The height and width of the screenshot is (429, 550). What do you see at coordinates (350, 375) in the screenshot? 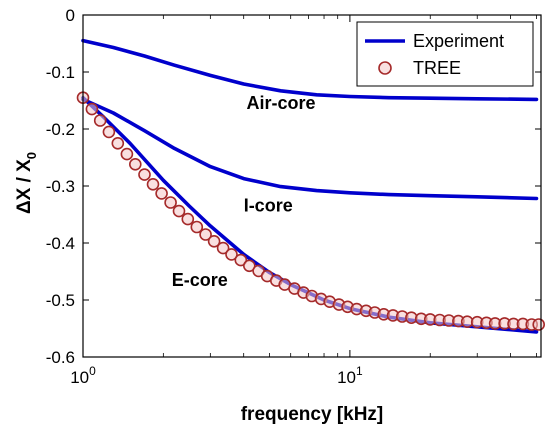
I see `x-tick-label: 10¹` at bounding box center [350, 375].